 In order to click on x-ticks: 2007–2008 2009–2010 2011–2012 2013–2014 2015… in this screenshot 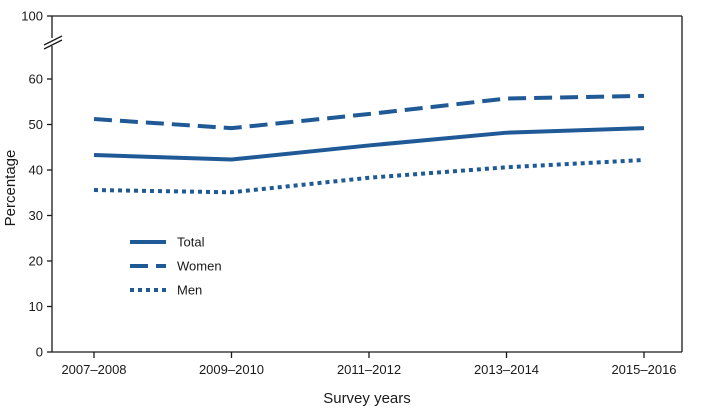, I will do `click(369, 364)`.